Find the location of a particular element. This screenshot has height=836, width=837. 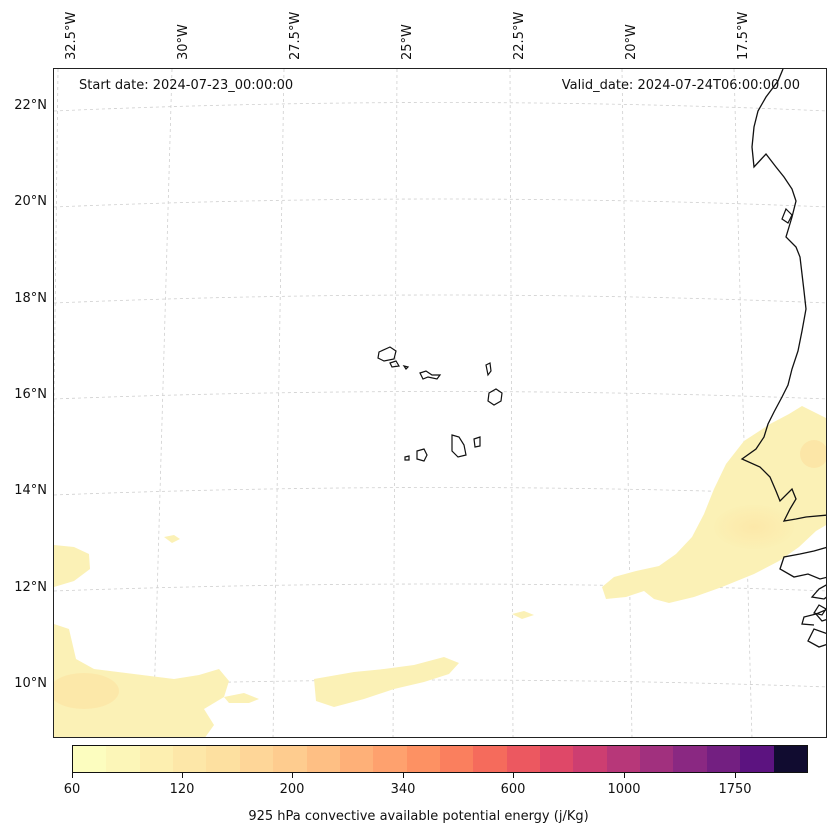

lon-label-20w: 20°W is located at coordinates (631, 42).